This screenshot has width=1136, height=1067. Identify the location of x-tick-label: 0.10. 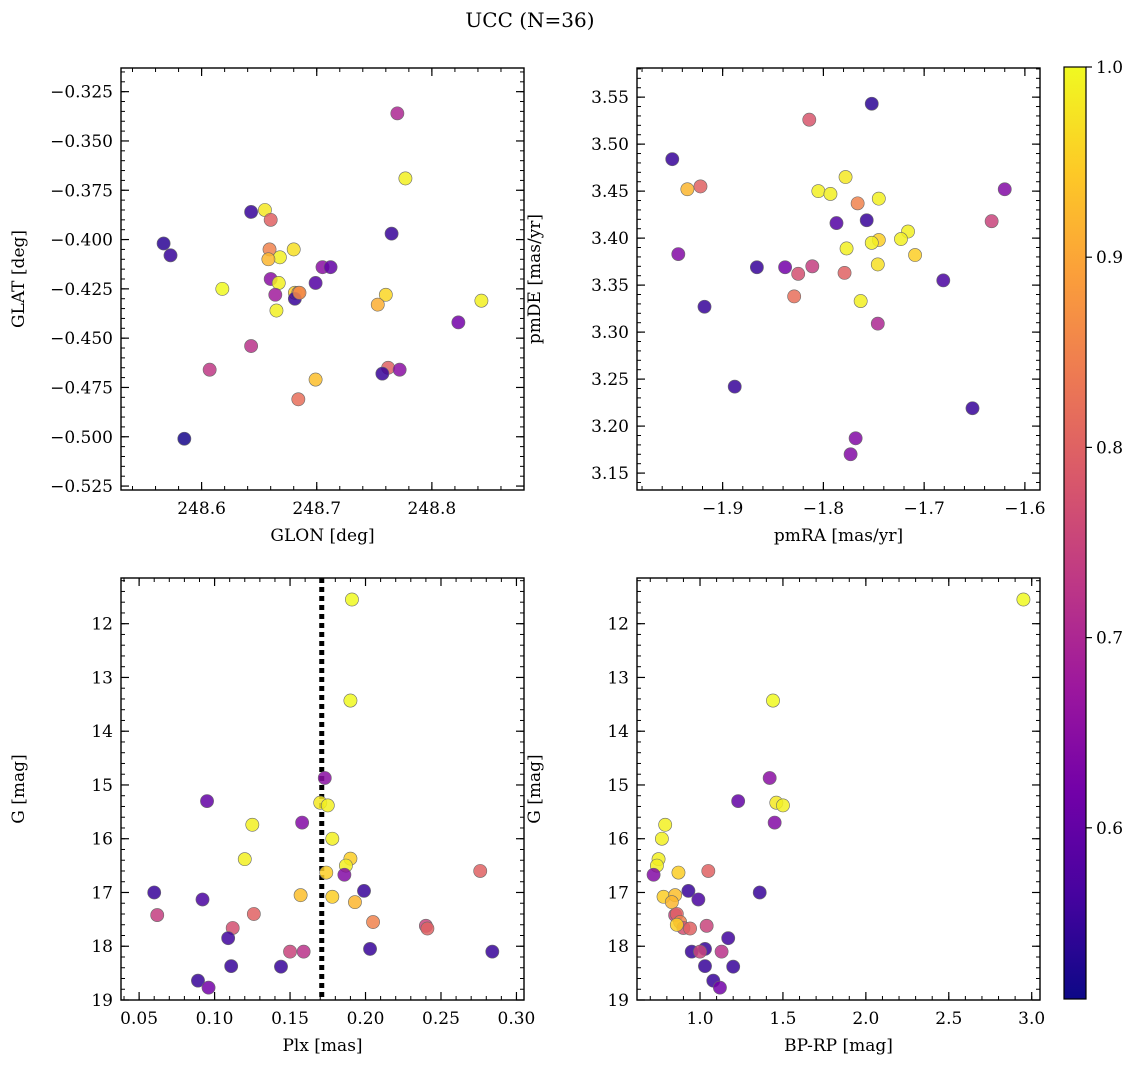
(215, 1019).